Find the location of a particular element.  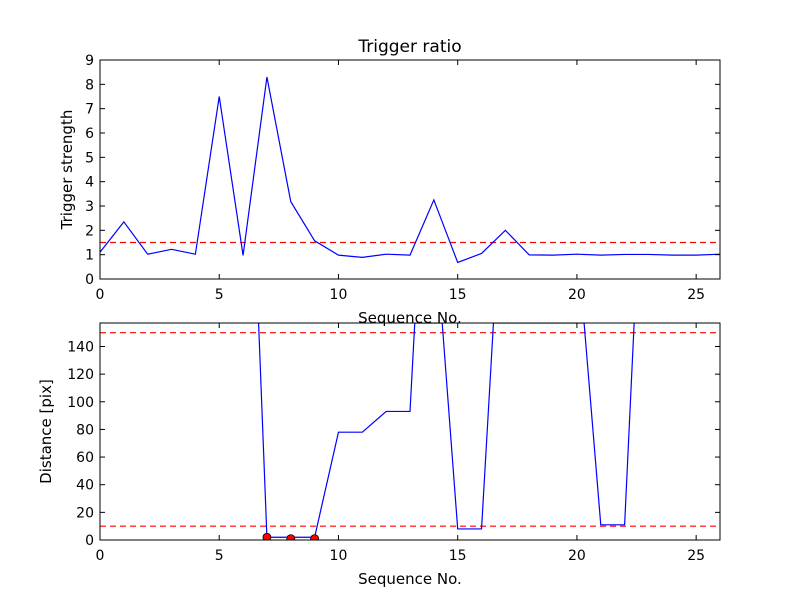

y-tick-label: 1 is located at coordinates (89, 256).